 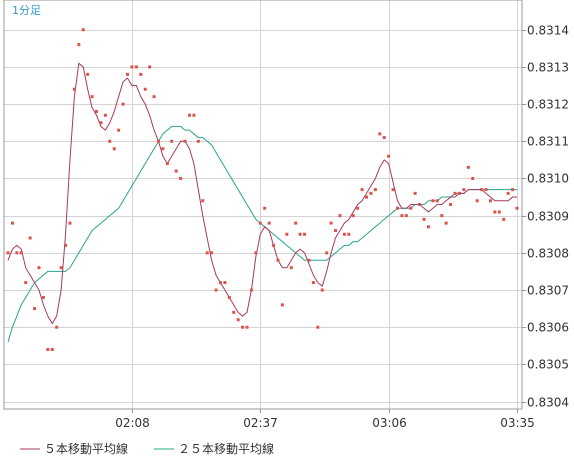 What do you see at coordinates (548, 291) in the screenshot?
I see `y-tick-label: 0.8307` at bounding box center [548, 291].